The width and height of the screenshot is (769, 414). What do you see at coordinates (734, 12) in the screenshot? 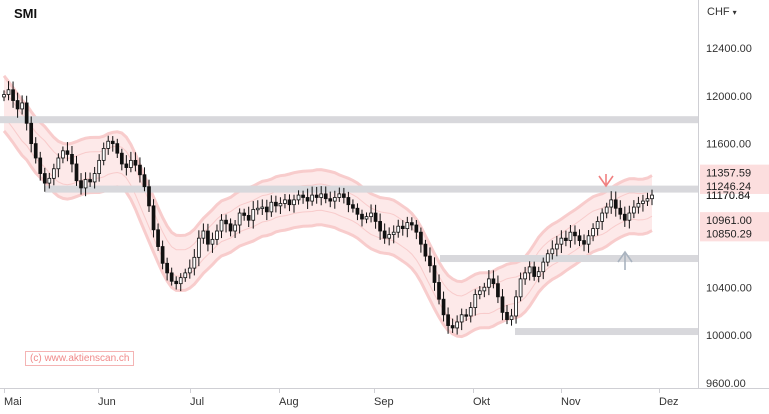
I see `chevron-down-icon: ▾` at bounding box center [734, 12].